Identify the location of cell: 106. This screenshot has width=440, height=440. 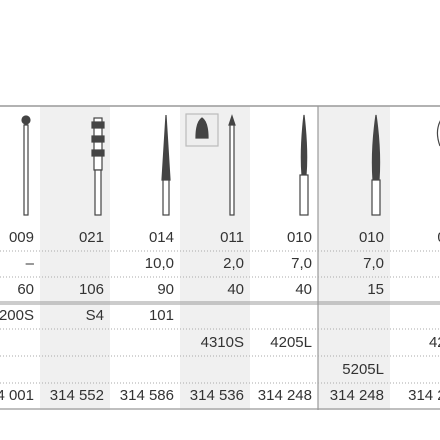
(91, 289).